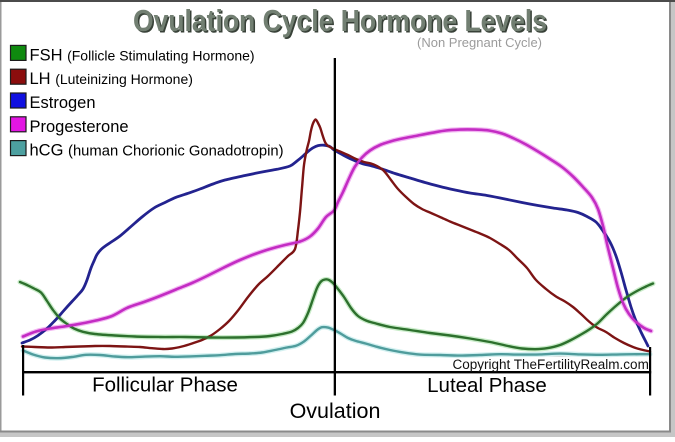 This screenshot has height=442, width=675. Describe the element at coordinates (165, 384) in the screenshot. I see `svg-text: Follicular Phase` at that location.